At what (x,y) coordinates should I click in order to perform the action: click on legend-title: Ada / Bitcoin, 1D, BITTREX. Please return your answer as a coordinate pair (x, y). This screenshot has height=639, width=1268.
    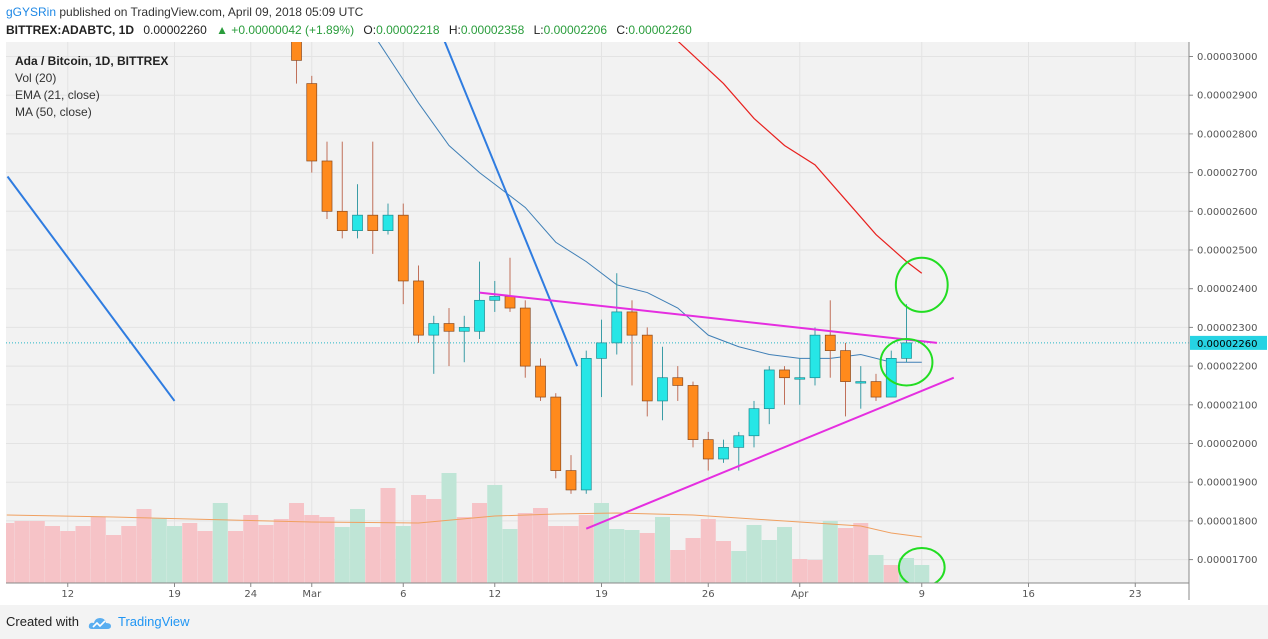
    Looking at the image, I should click on (92, 61).